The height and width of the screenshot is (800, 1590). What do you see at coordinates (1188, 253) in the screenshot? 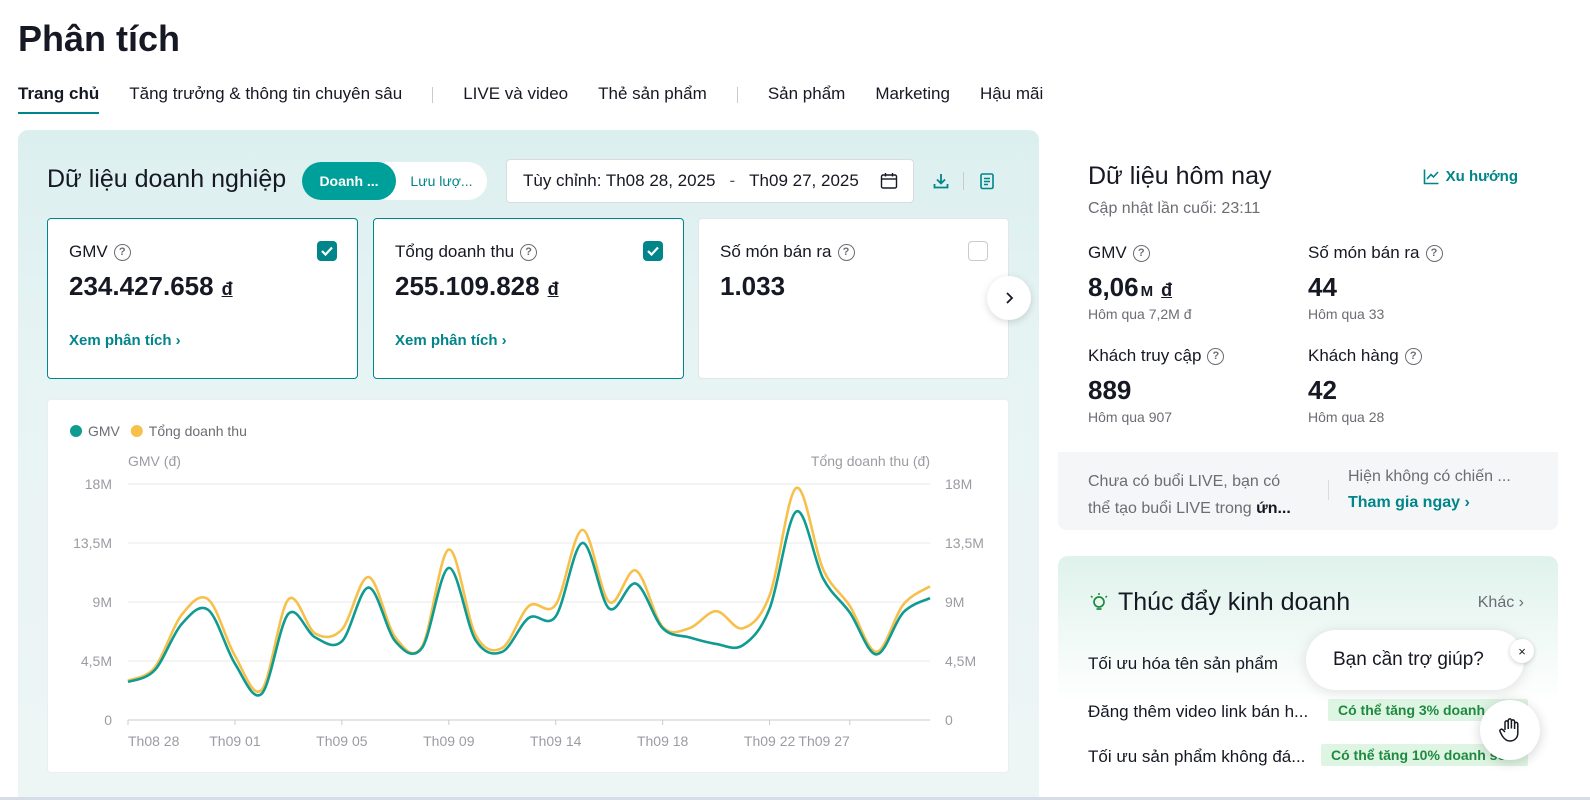
I see `stat-label: GMV?` at bounding box center [1188, 253].